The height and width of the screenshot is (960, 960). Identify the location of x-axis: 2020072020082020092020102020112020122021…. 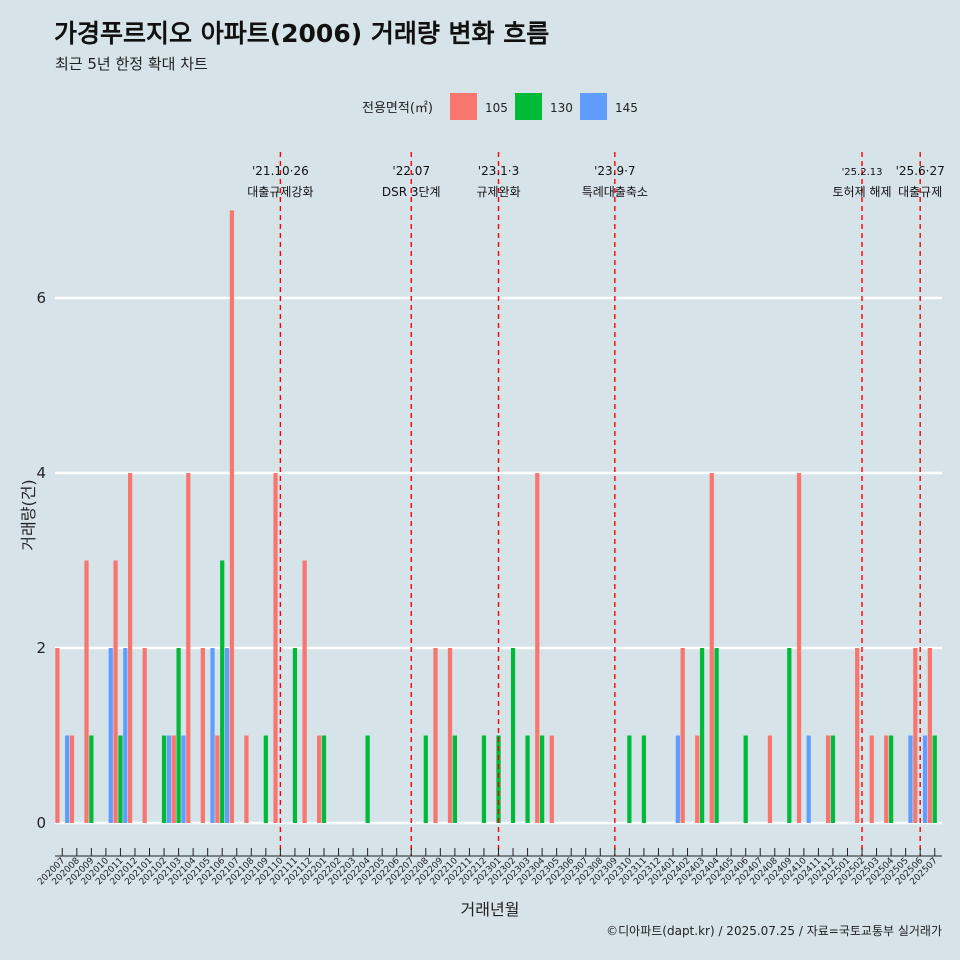
(489, 867).